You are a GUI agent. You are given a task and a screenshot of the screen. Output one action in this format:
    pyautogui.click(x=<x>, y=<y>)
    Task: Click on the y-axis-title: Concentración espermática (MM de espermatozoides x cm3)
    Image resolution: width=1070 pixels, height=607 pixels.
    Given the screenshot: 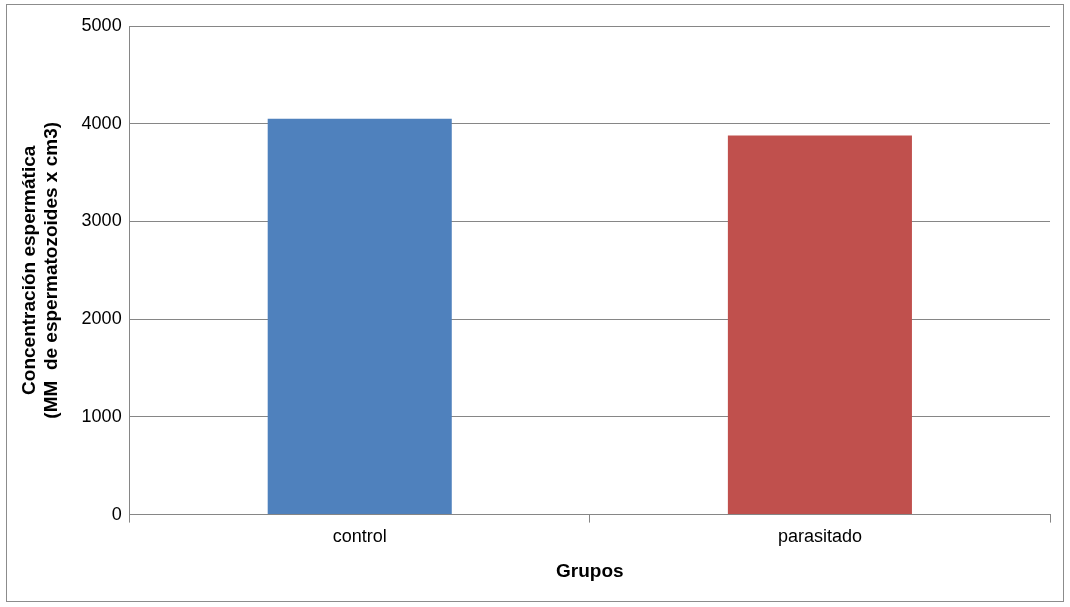 What is the action you would take?
    pyautogui.click(x=39, y=270)
    